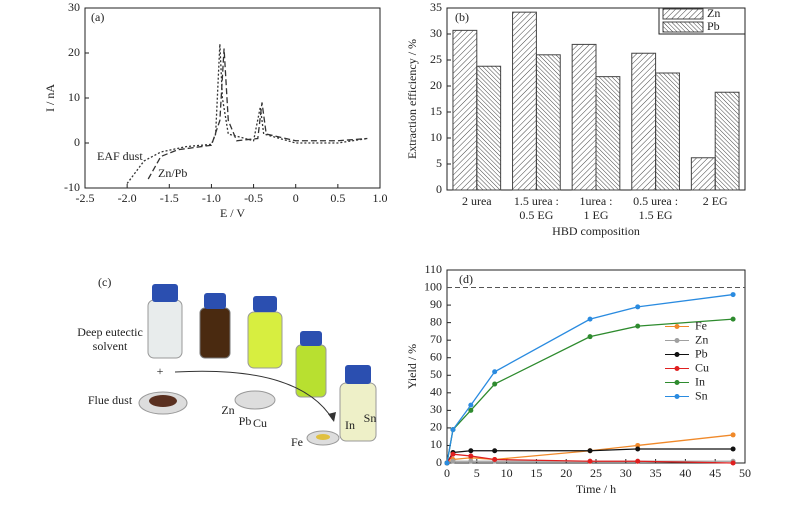  What do you see at coordinates (169, 198) in the screenshot?
I see `x-tick-label: -1.5` at bounding box center [169, 198].